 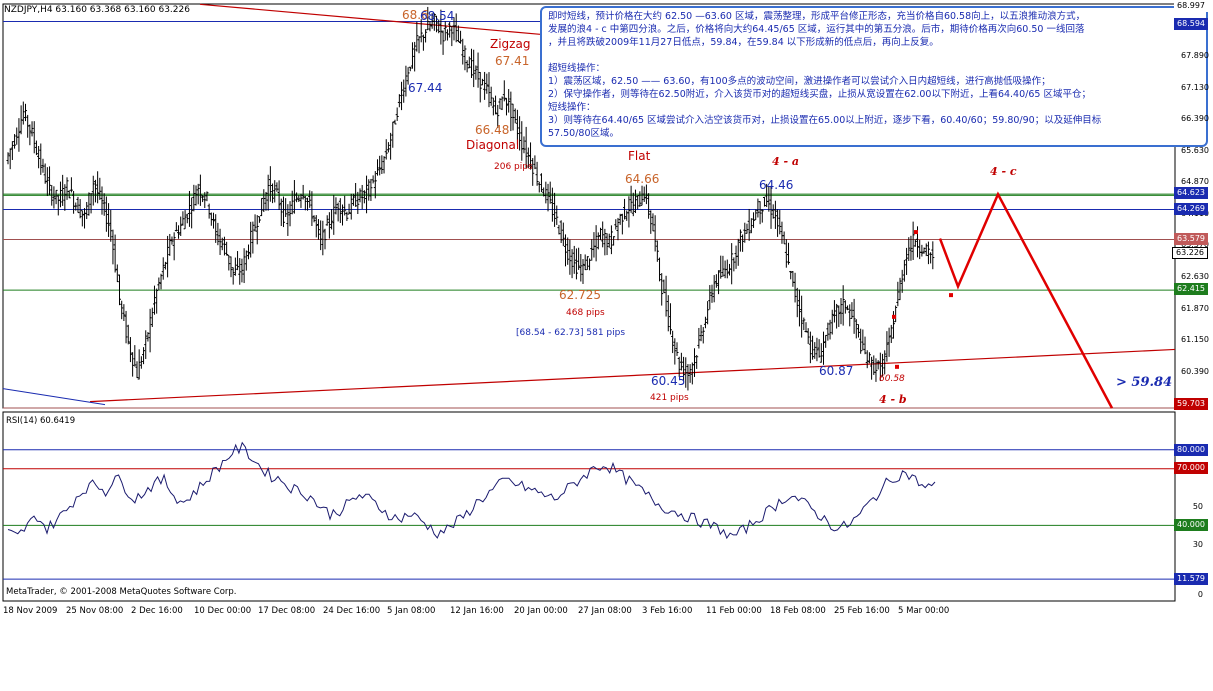 What do you see at coordinates (580, 295) in the screenshot?
I see `wave-label-62725: 62.725` at bounding box center [580, 295].